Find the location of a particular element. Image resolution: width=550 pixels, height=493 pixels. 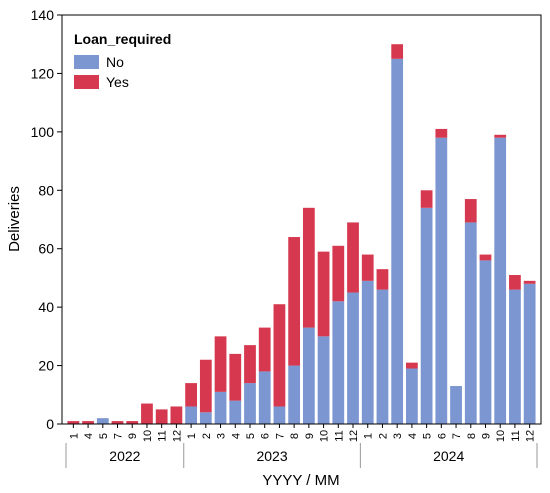

legend-label-yes: Yes is located at coordinates (117, 82).